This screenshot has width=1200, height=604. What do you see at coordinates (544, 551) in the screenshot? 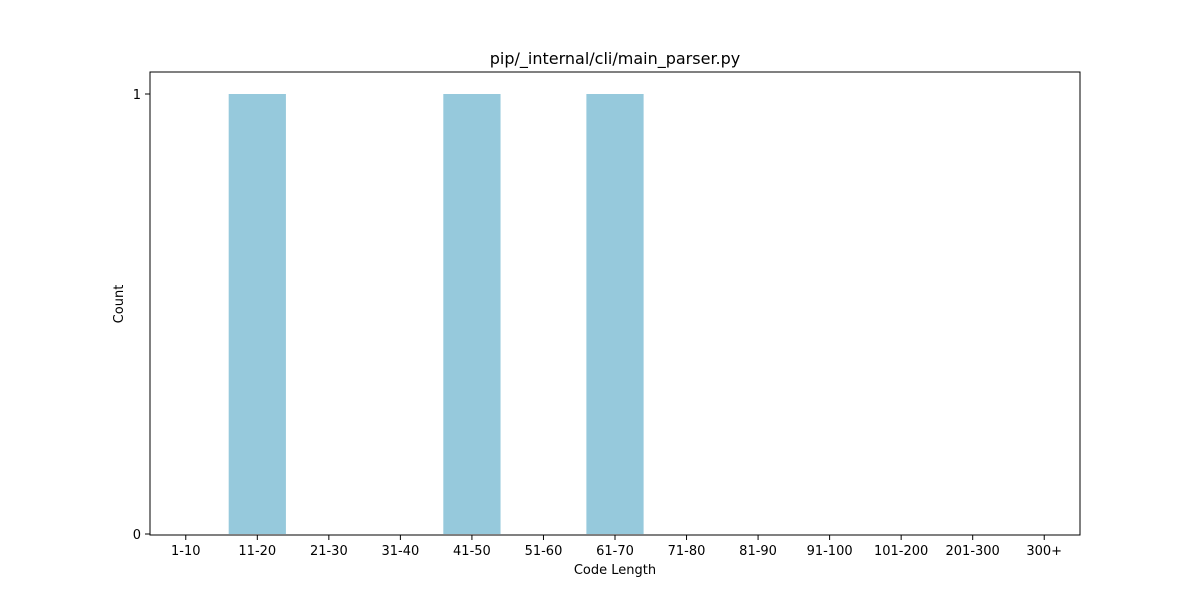
I see `x-tick-label: 51-60` at bounding box center [544, 551].